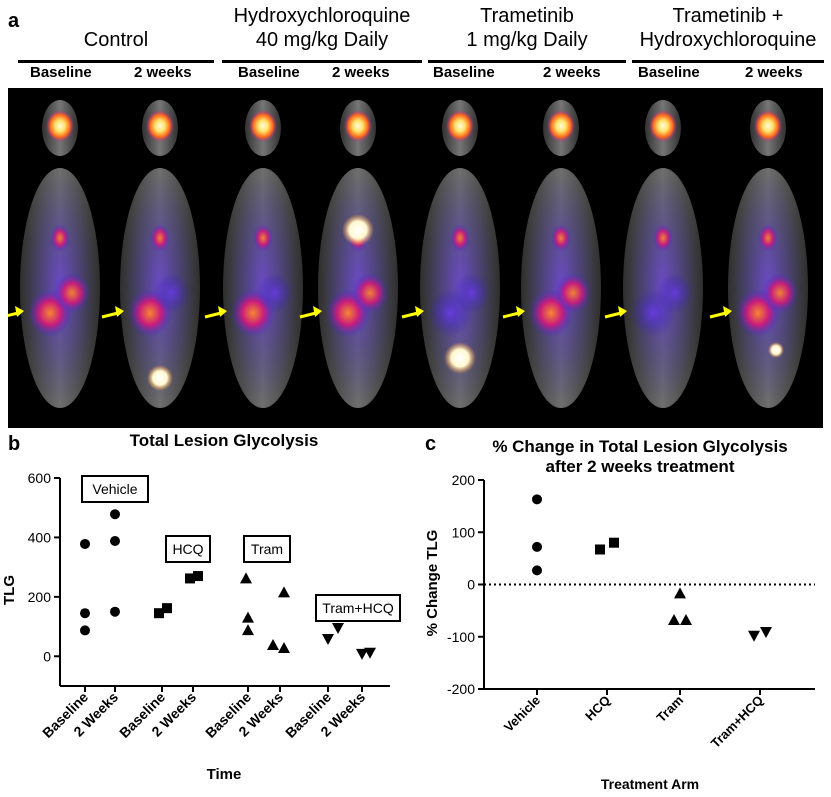 This screenshot has height=797, width=831. I want to click on panel-a-letter: a, so click(14, 21).